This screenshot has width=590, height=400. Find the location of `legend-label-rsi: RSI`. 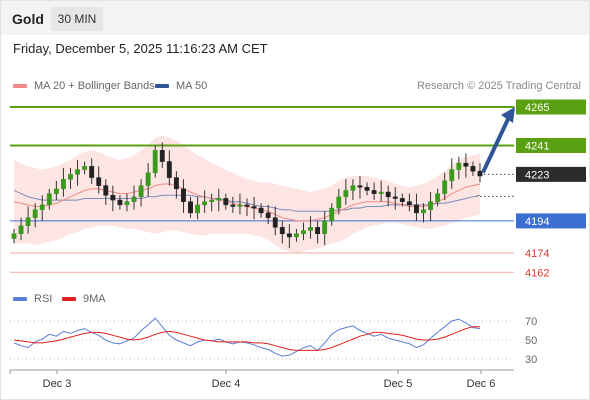

legend-label-rsi: RSI is located at coordinates (43, 299).